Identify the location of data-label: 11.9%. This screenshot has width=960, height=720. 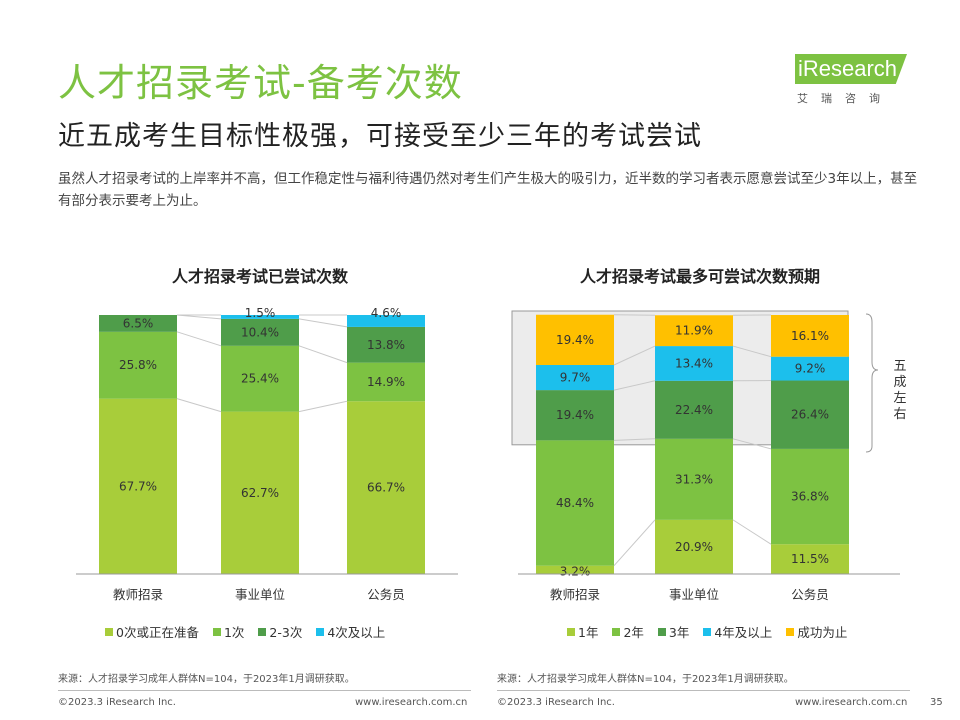
(694, 331).